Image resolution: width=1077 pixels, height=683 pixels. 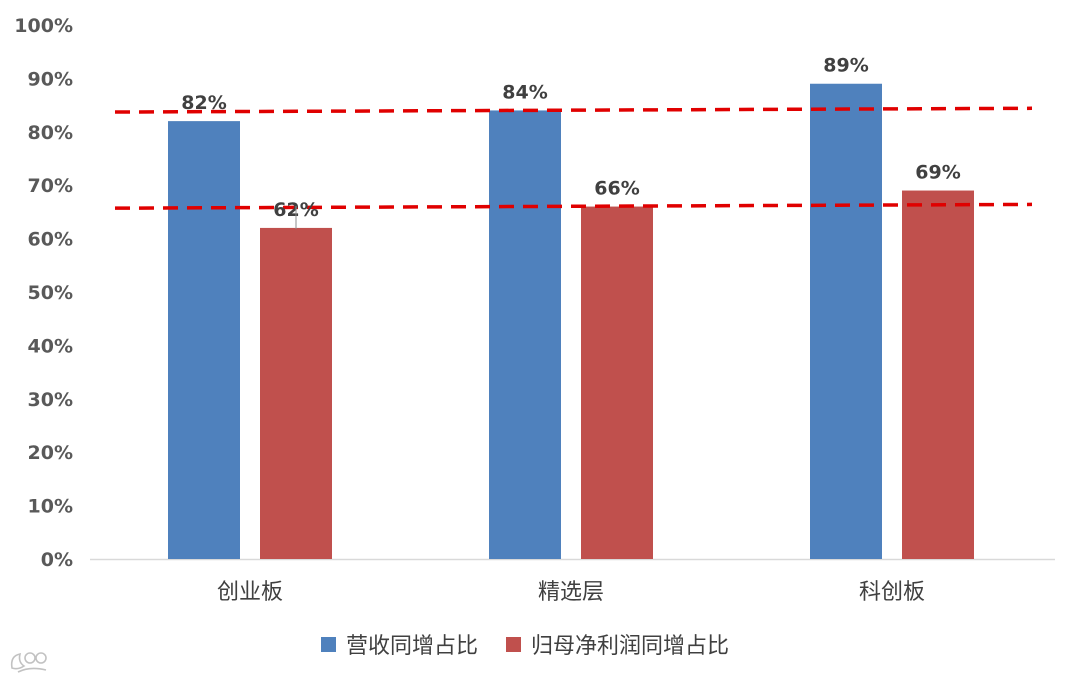 What do you see at coordinates (50, 133) in the screenshot?
I see `y-tick-label: 80%` at bounding box center [50, 133].